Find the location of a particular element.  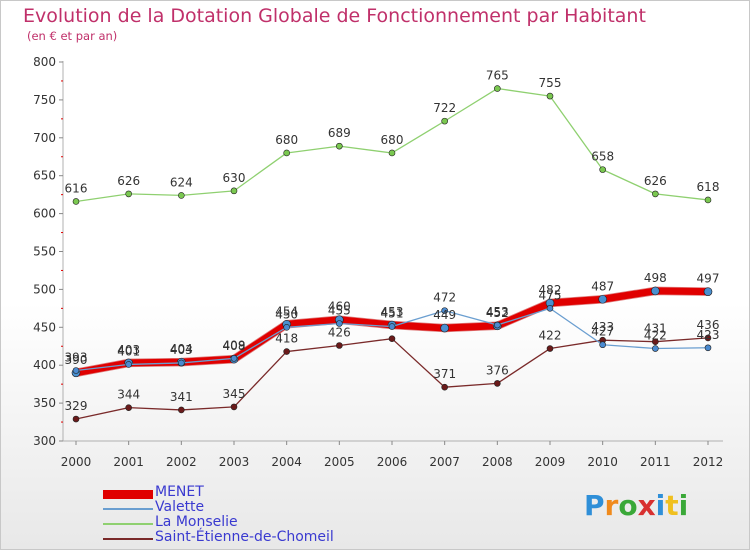

x-tick-label: 2007 is located at coordinates (444, 462).